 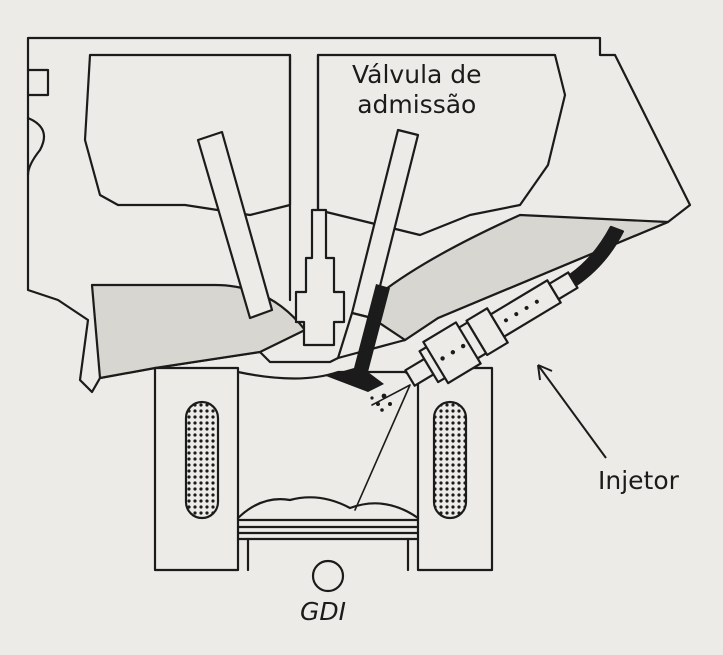 What do you see at coordinates (328, 576) in the screenshot?
I see `wrist-pin` at bounding box center [328, 576].